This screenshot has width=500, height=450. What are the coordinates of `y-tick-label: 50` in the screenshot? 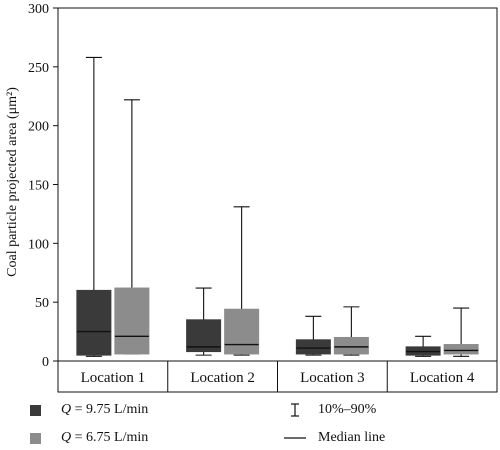 It's located at (42, 303).